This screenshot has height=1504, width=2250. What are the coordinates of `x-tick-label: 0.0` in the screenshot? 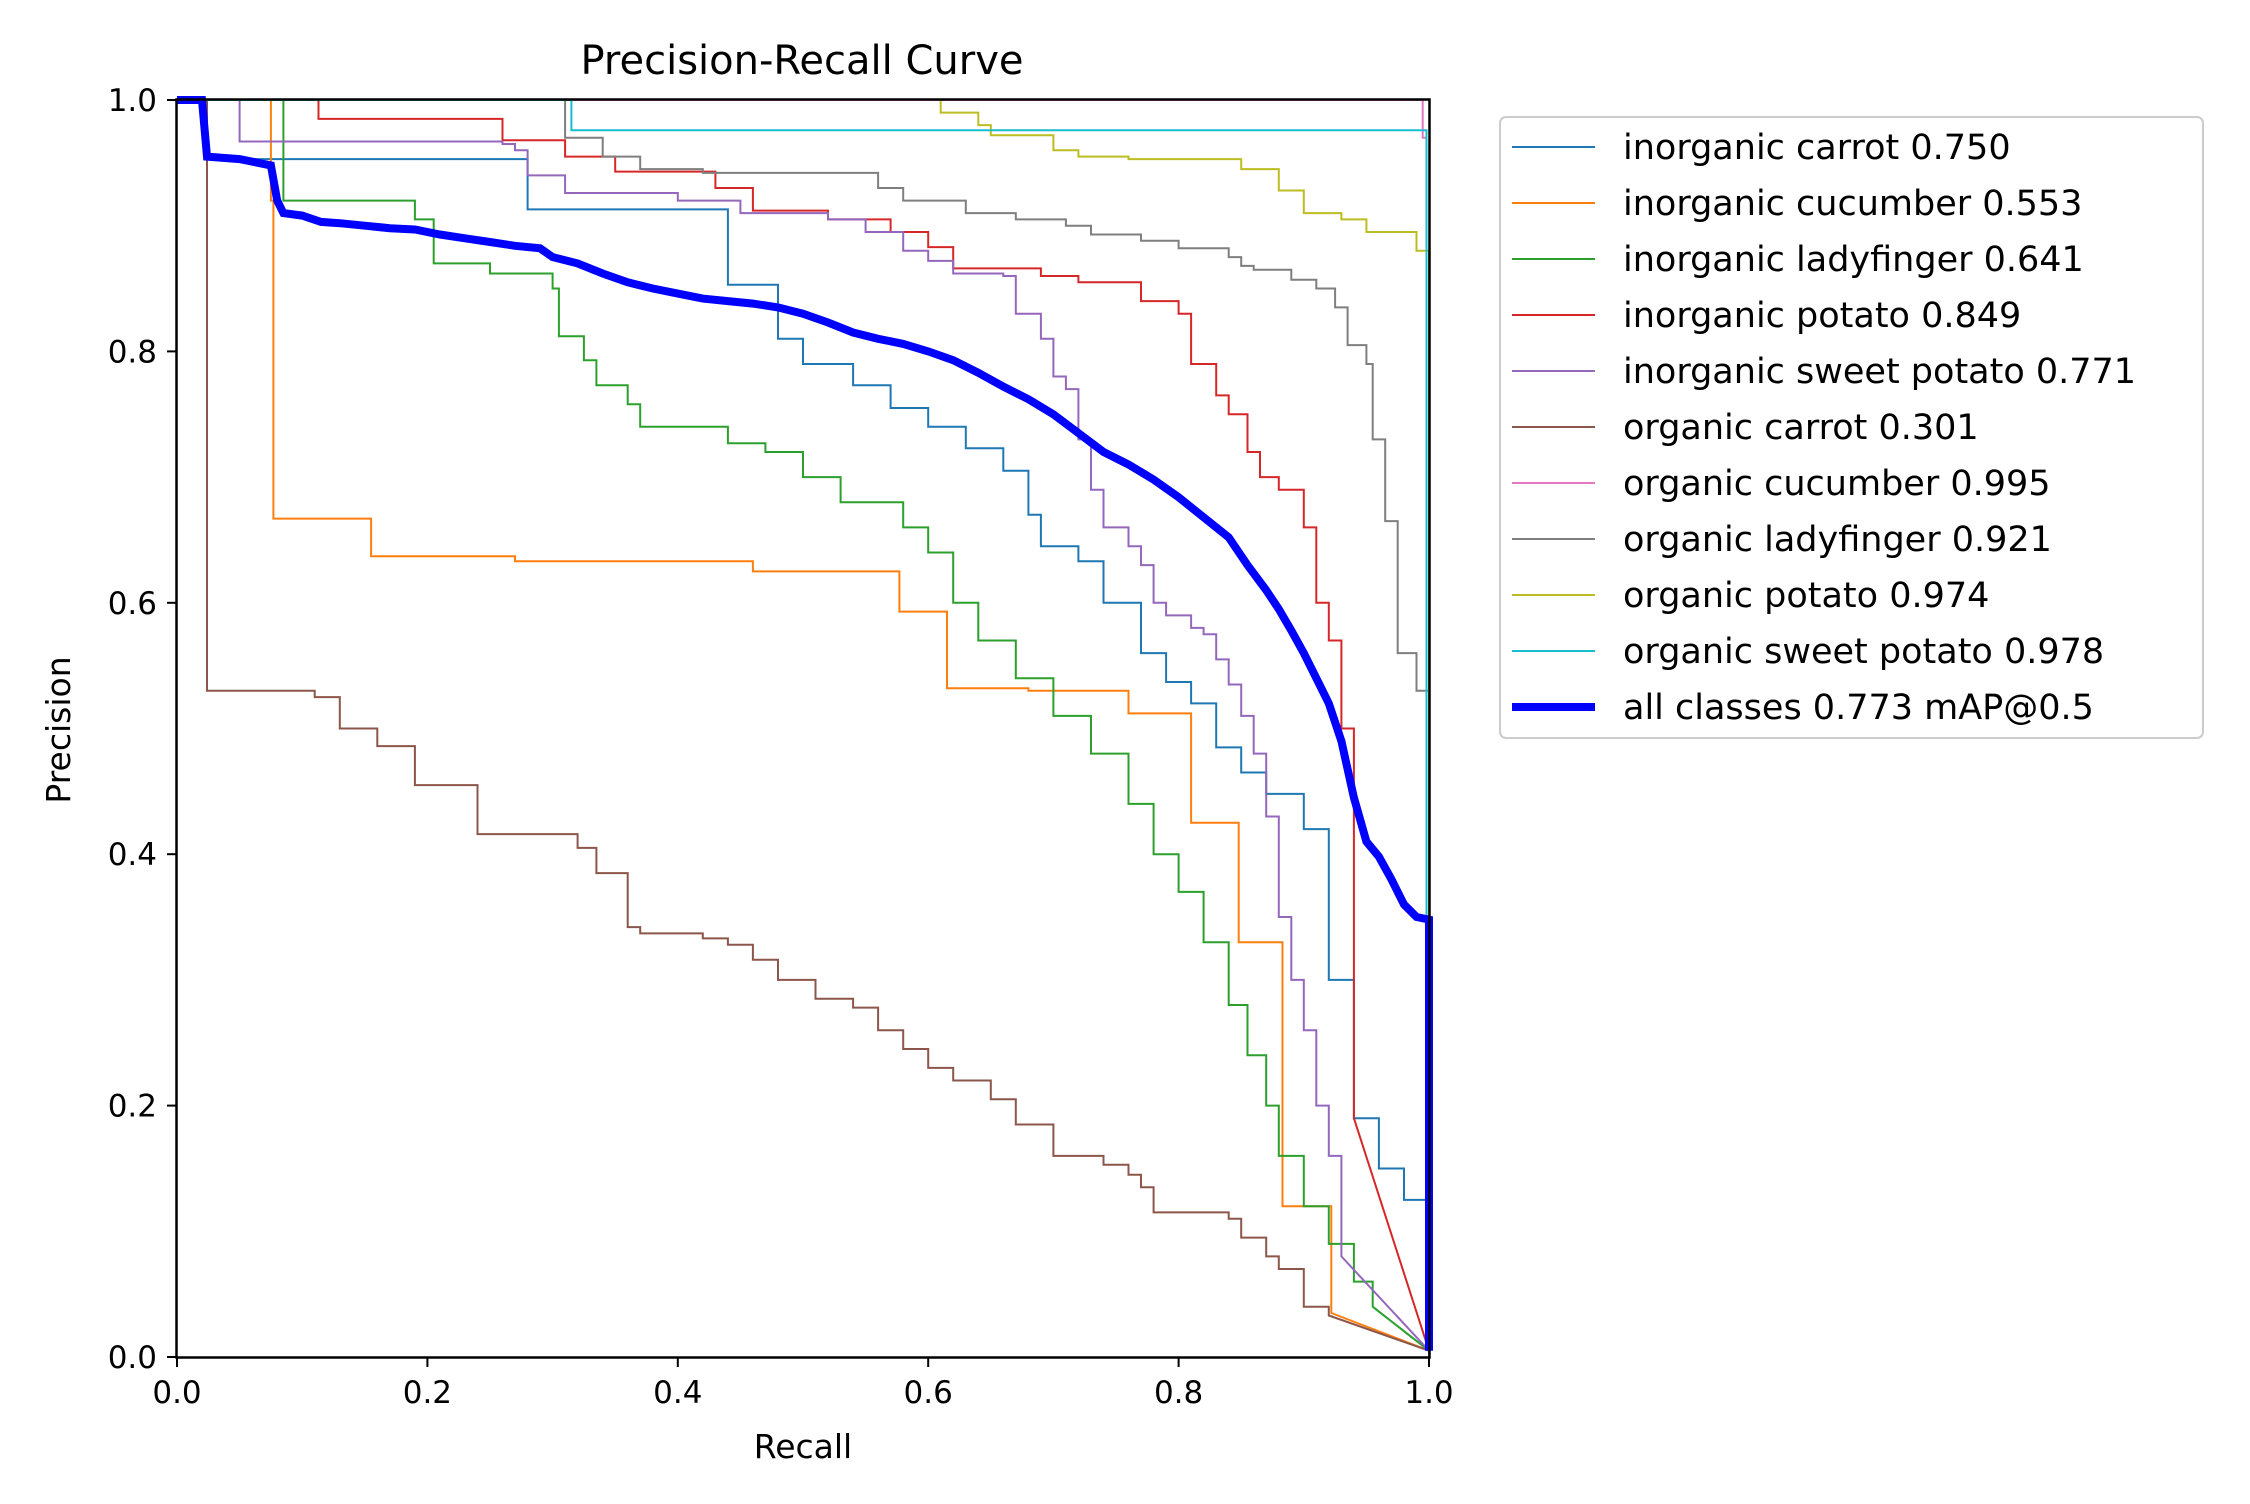 It's located at (176, 1393).